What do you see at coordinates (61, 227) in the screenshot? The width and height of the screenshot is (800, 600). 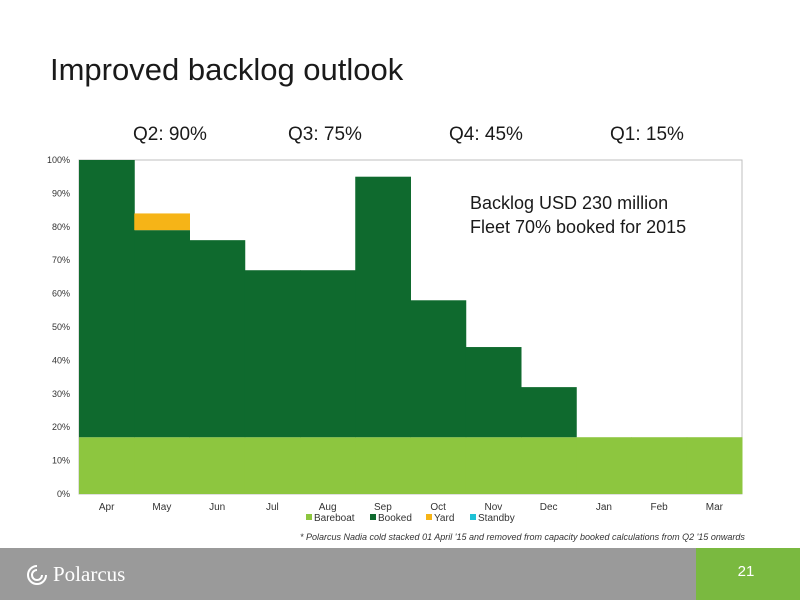 I see `y-tick-label: 80%` at bounding box center [61, 227].